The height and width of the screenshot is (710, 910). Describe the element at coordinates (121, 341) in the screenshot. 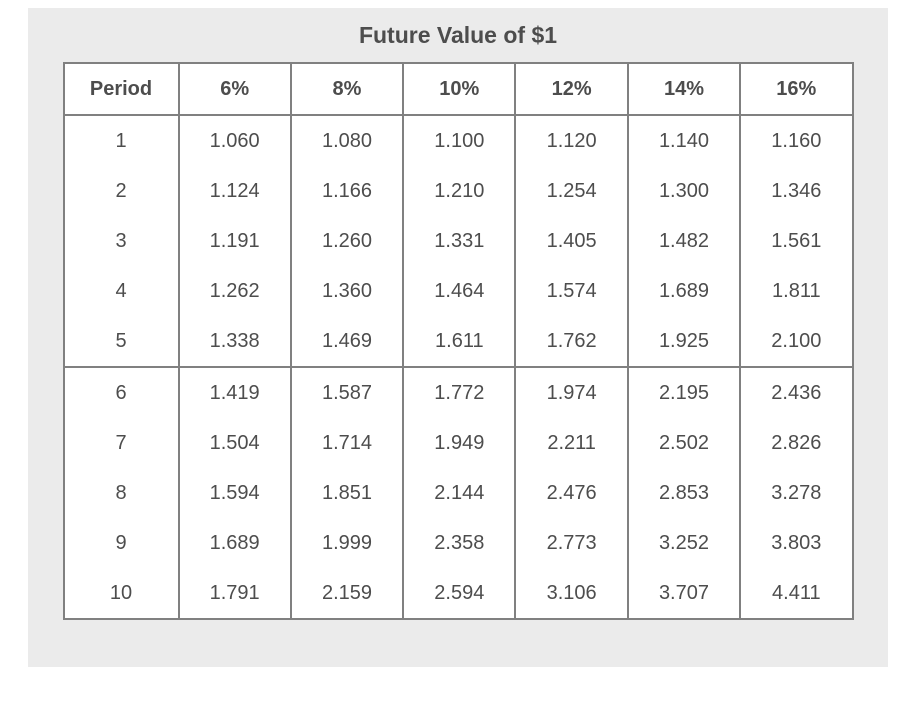

I see `period-cell: 5` at that location.